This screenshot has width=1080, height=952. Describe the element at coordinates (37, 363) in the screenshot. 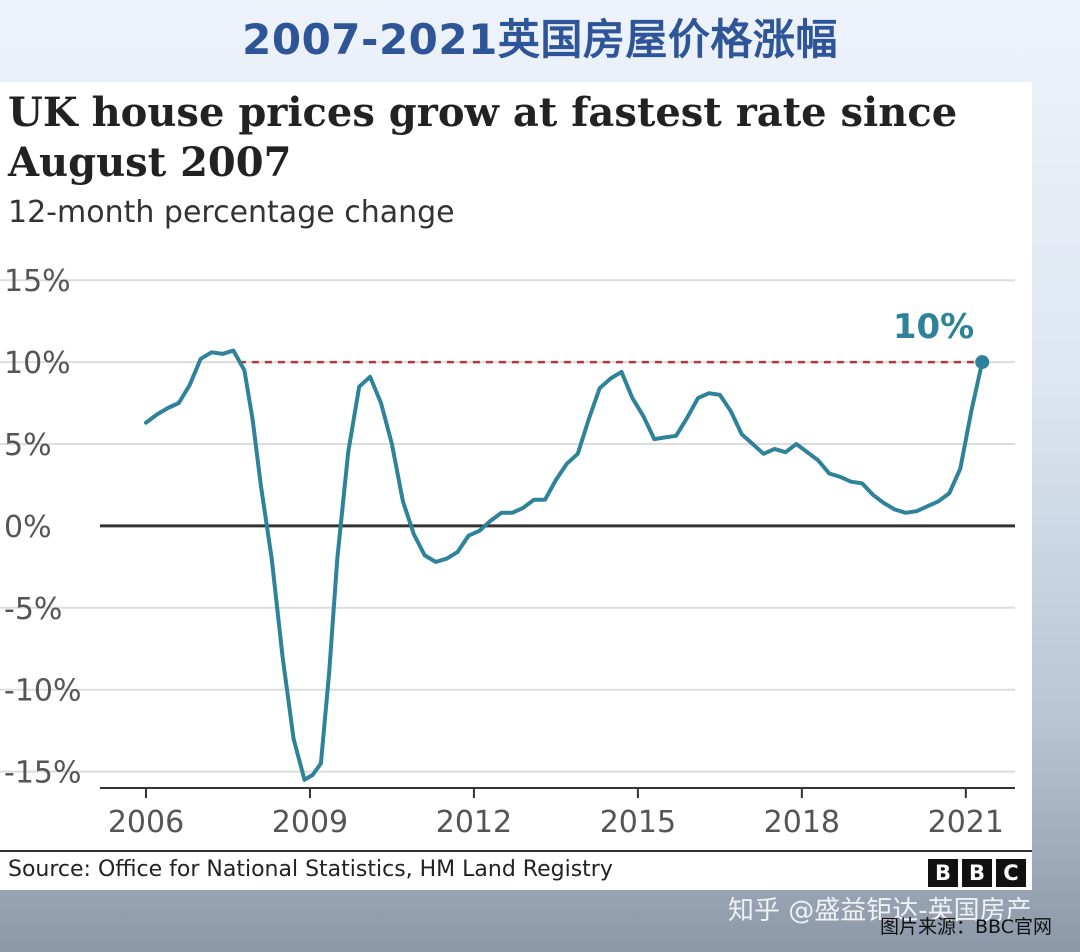

I see `y-tick-label: 10%` at that location.